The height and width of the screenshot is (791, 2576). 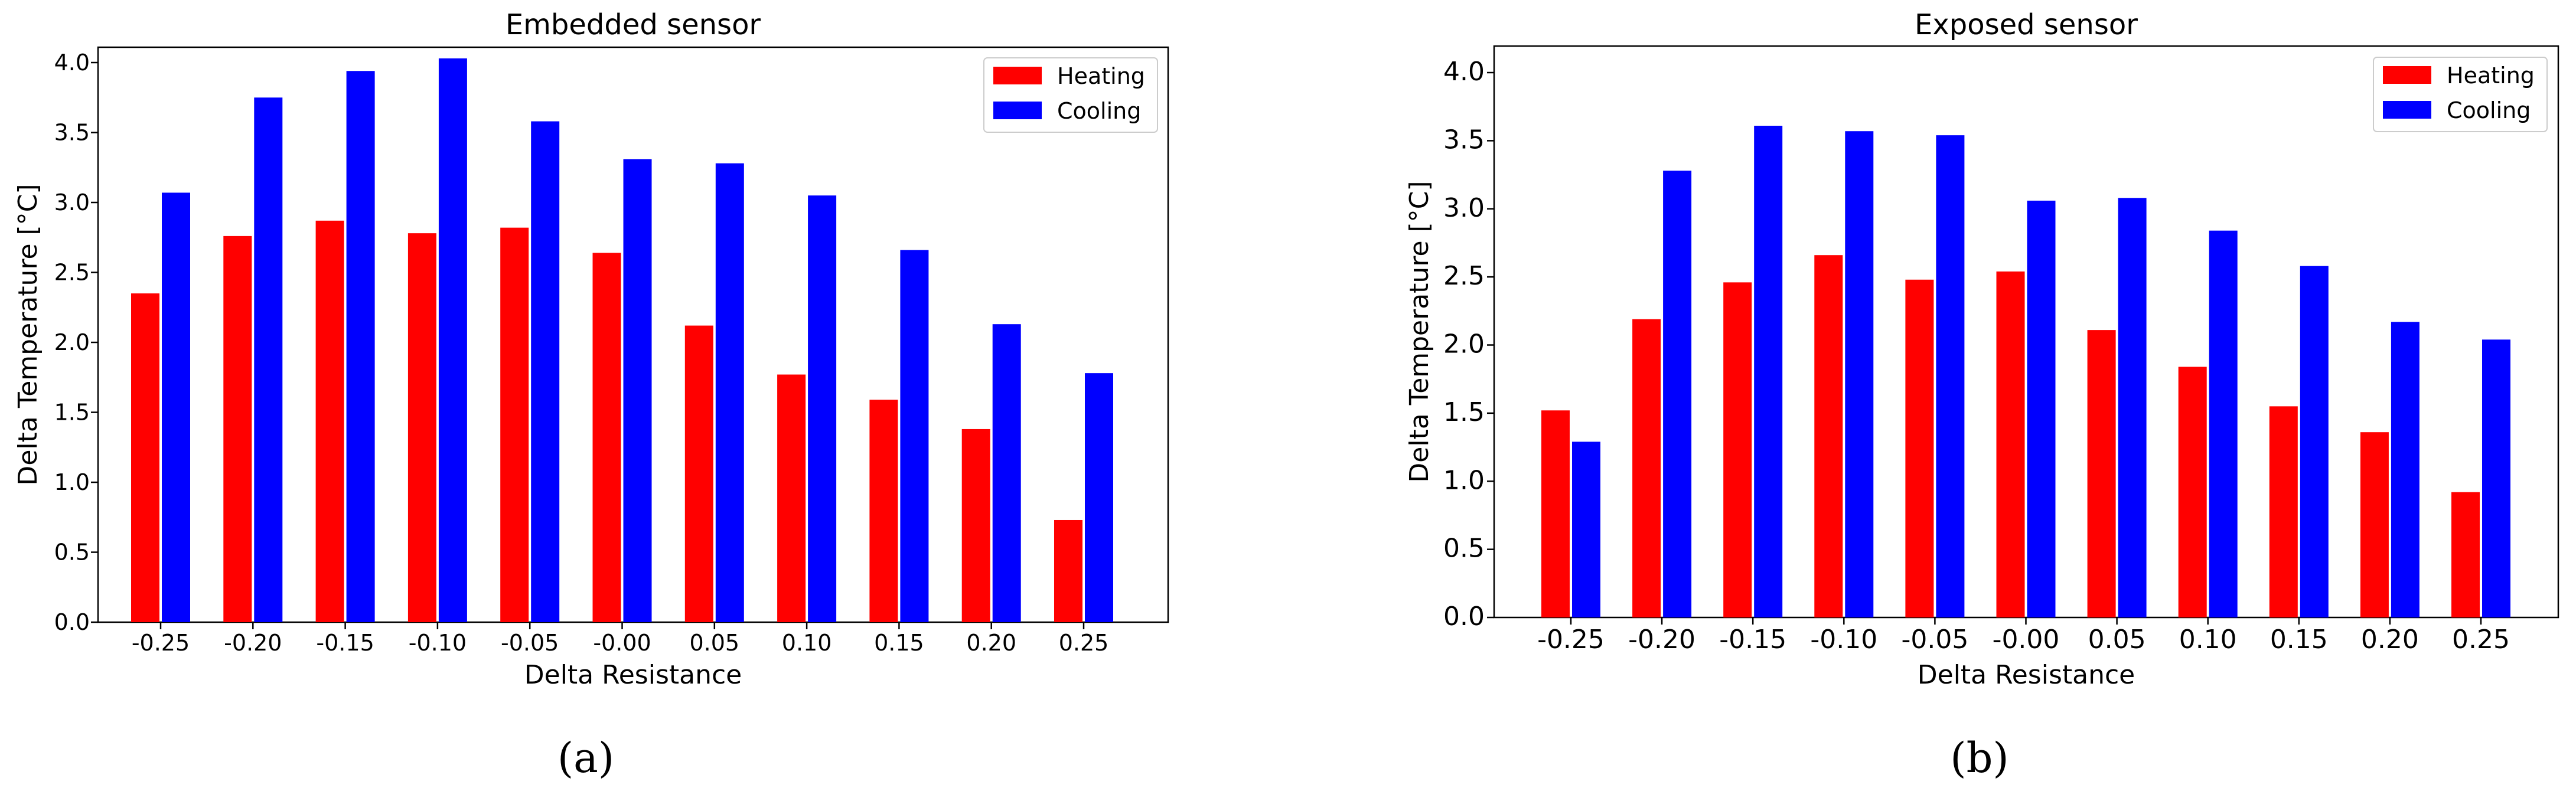 What do you see at coordinates (1979, 758) in the screenshot?
I see `caption: (b)` at bounding box center [1979, 758].